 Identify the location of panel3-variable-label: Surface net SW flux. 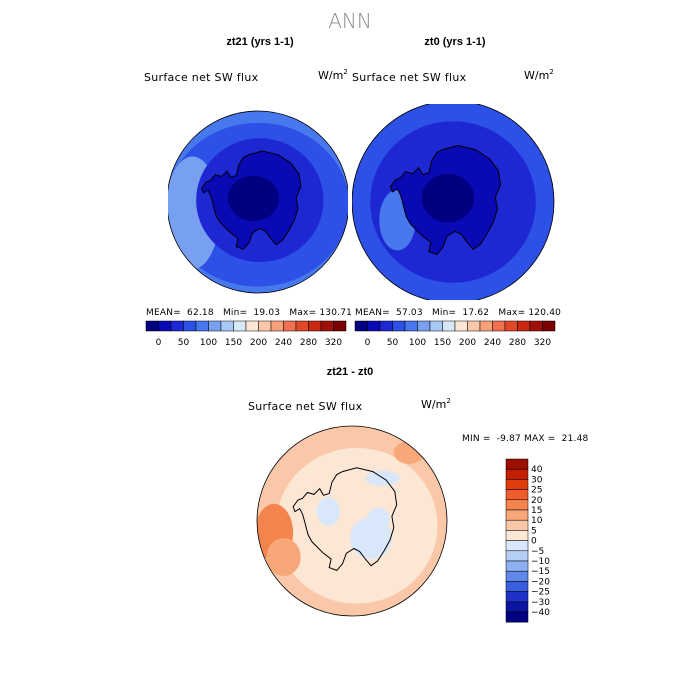
(305, 406).